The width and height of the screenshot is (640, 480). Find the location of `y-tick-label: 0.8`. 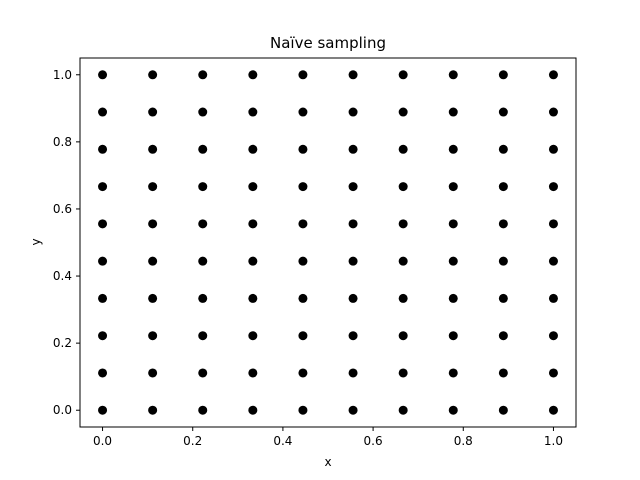

y-tick-label: 0.8 is located at coordinates (62, 142).